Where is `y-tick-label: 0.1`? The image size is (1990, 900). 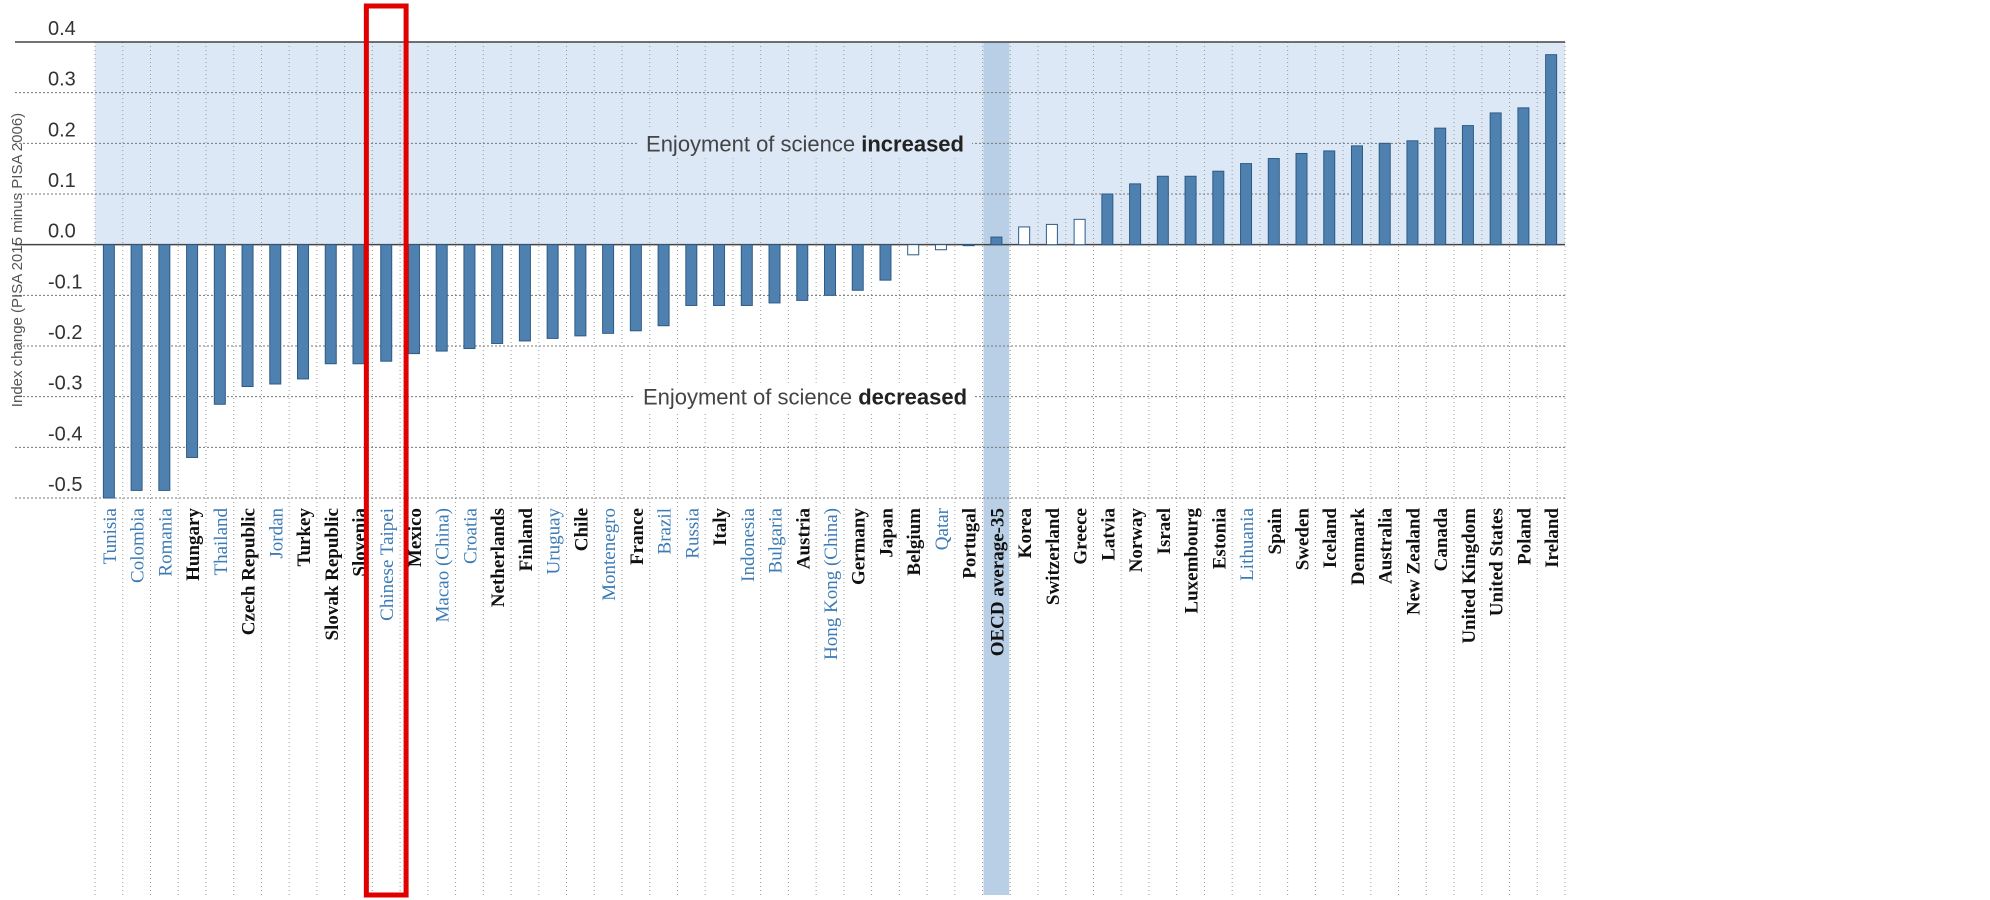
y-tick-label: 0.1 is located at coordinates (62, 181).